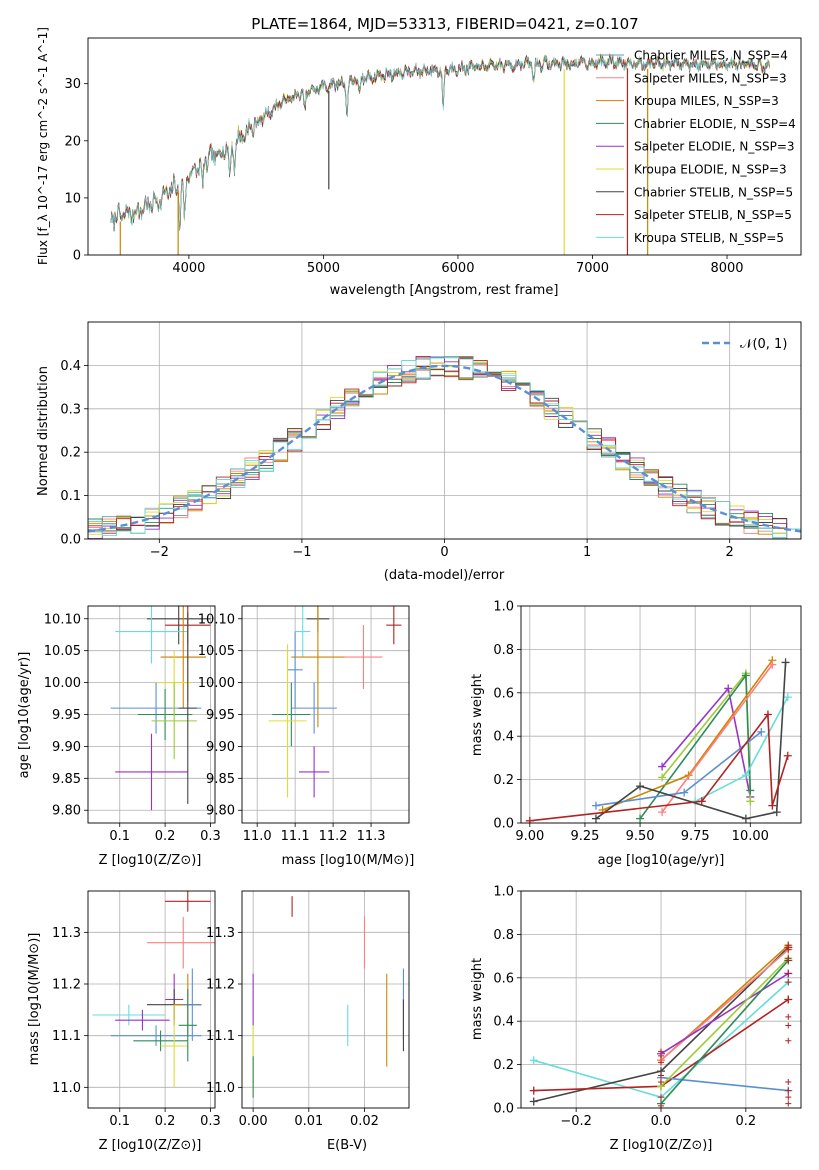 This screenshot has height=1170, width=819. What do you see at coordinates (444, 552) in the screenshot?
I see `x-tick-label: 0` at bounding box center [444, 552].